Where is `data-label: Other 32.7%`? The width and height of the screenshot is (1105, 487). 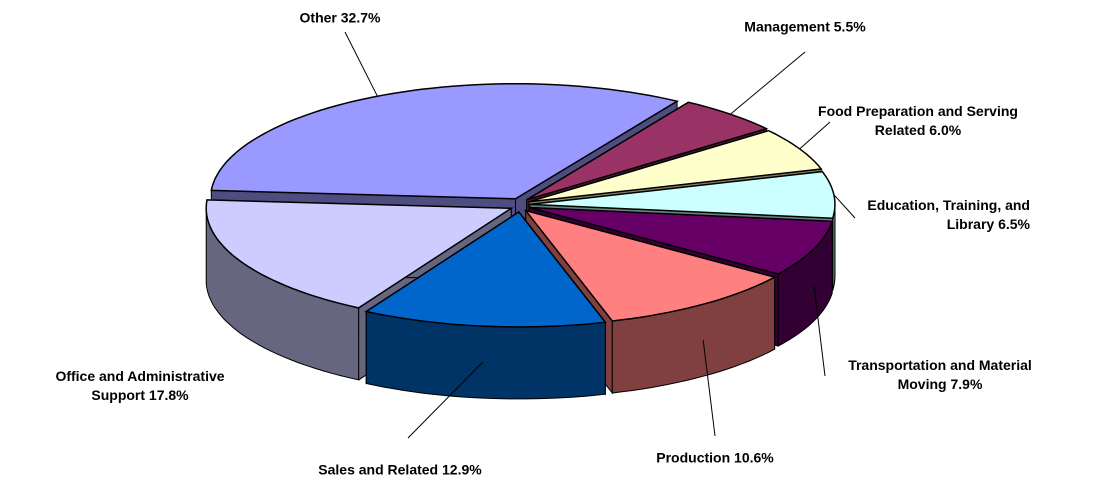 data-label: Other 32.7% is located at coordinates (340, 18).